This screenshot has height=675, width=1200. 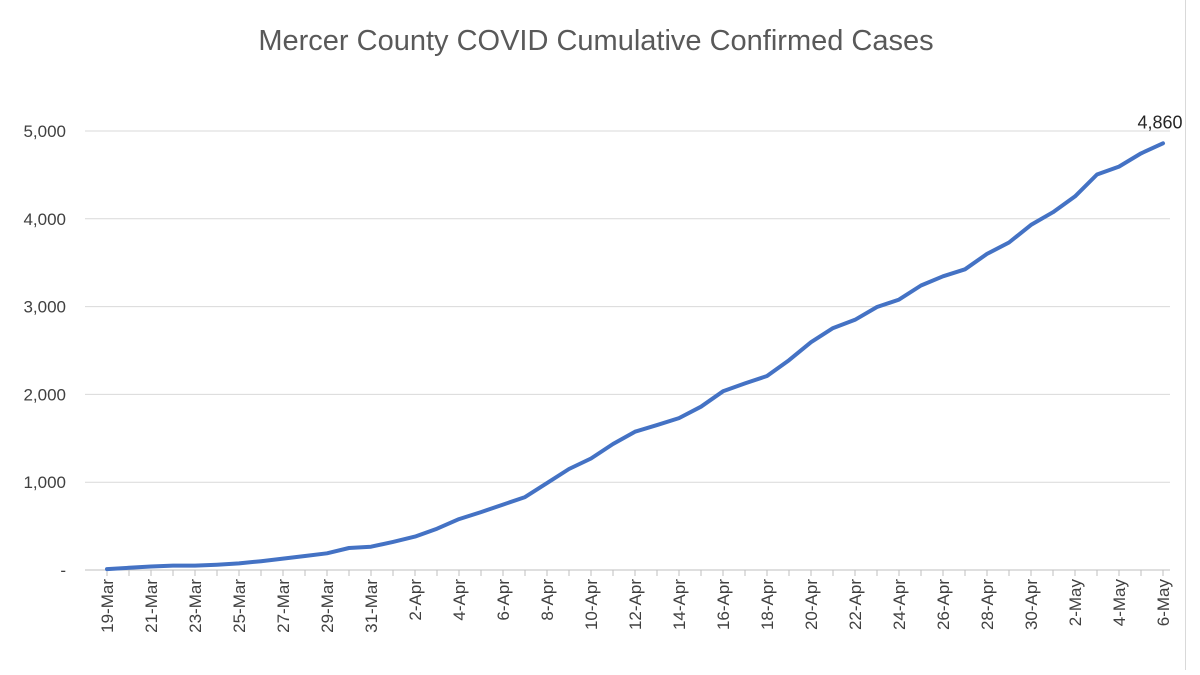 What do you see at coordinates (1031, 604) in the screenshot?
I see `x-tick-label: 30-Apr` at bounding box center [1031, 604].